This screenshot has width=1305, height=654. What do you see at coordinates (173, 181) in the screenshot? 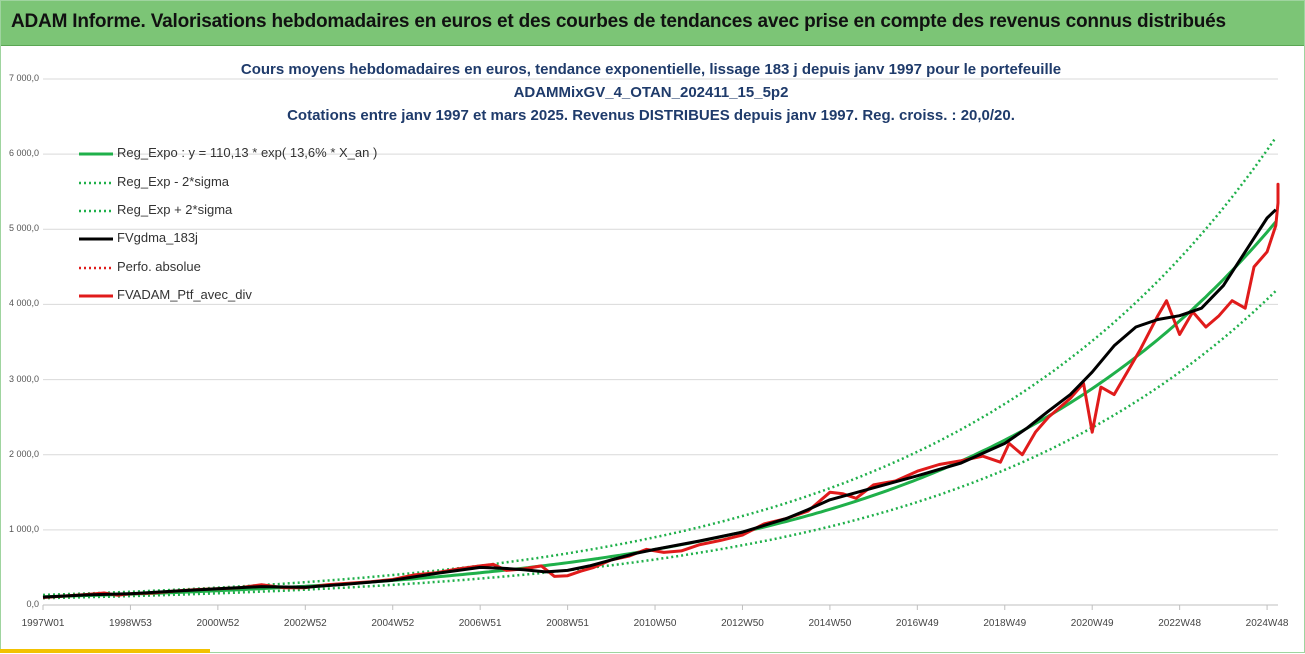
I see `legend-label-reg-exp-minus: Reg_Exp - 2*sigma` at bounding box center [173, 181].